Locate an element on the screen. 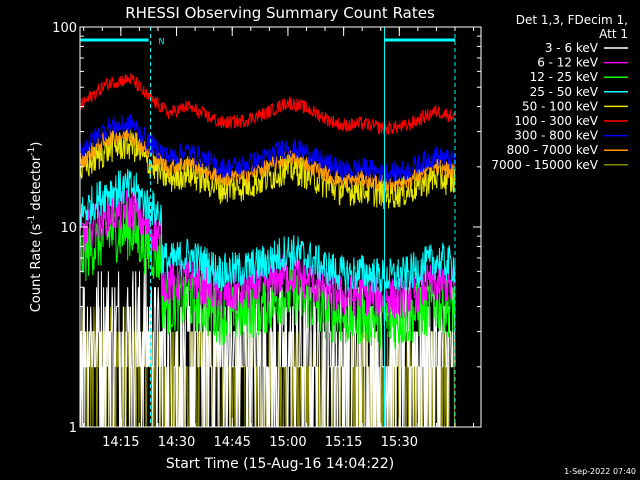 This screenshot has height=480, width=640. legend-label: 800 - 7000 keV is located at coordinates (553, 150).